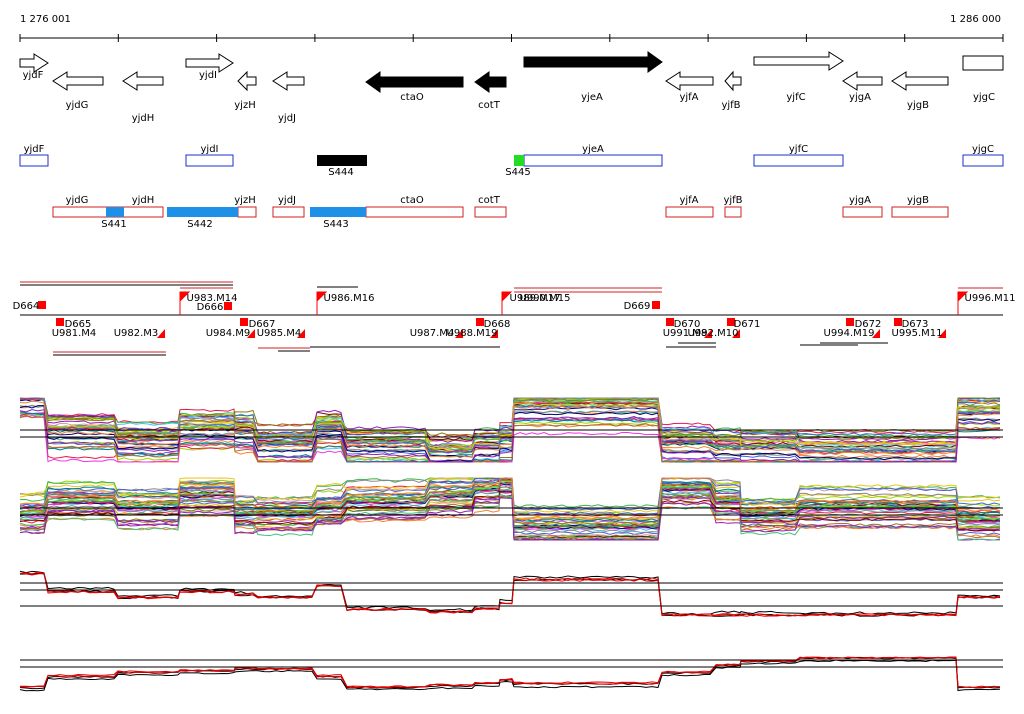  What do you see at coordinates (349, 298) in the screenshot?
I see `unit-label: U986.M16` at bounding box center [349, 298].